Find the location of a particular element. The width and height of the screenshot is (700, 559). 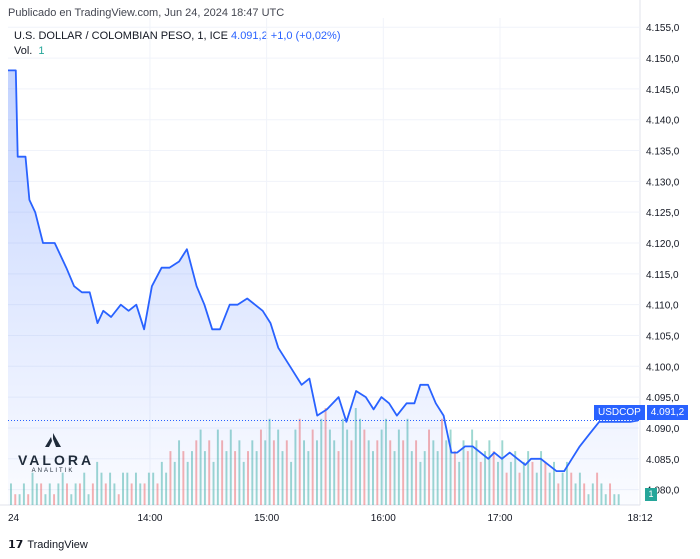

volume-value: 1 is located at coordinates (41, 51).